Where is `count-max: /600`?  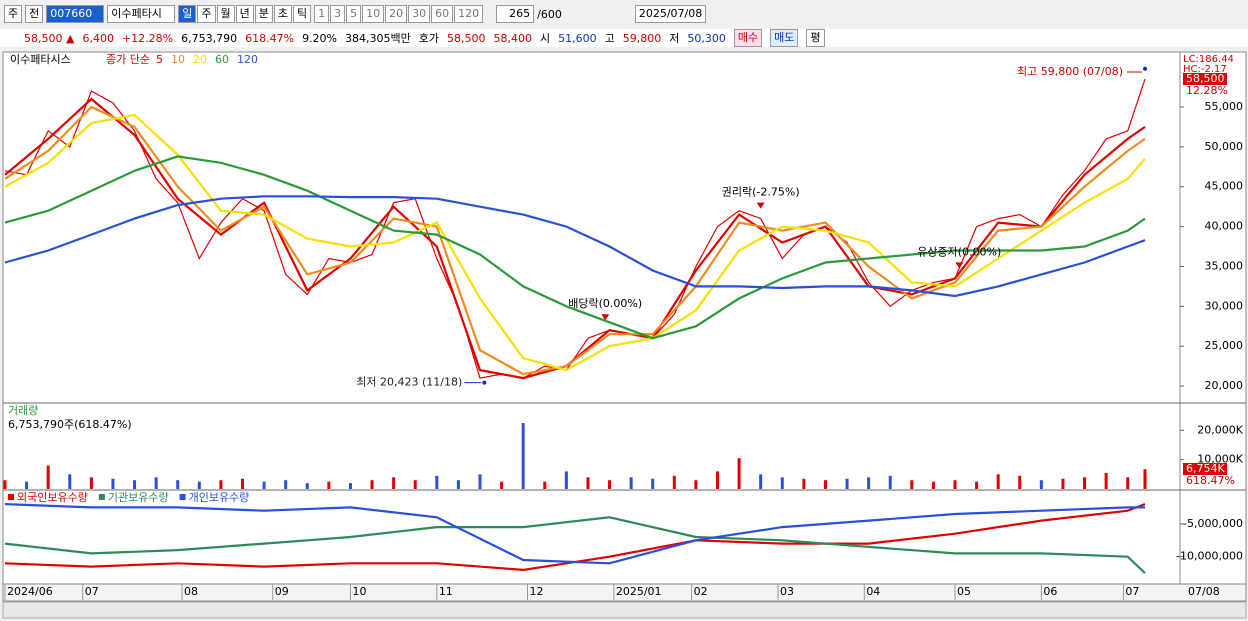
count-max: /600 is located at coordinates (549, 14).